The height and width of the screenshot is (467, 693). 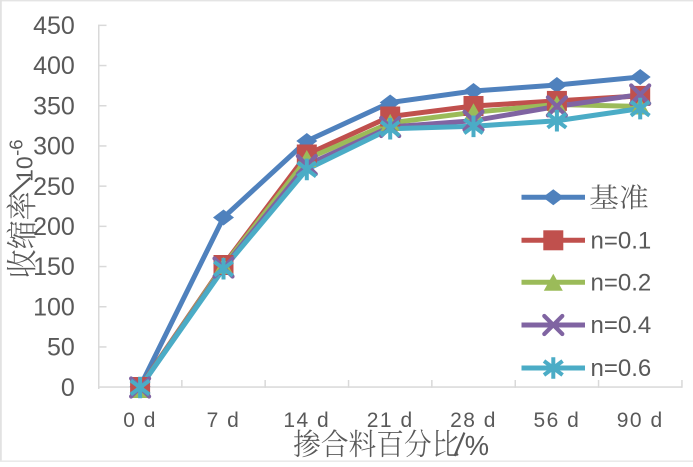 What do you see at coordinates (54, 66) in the screenshot?
I see `svg-text: 400` at bounding box center [54, 66].